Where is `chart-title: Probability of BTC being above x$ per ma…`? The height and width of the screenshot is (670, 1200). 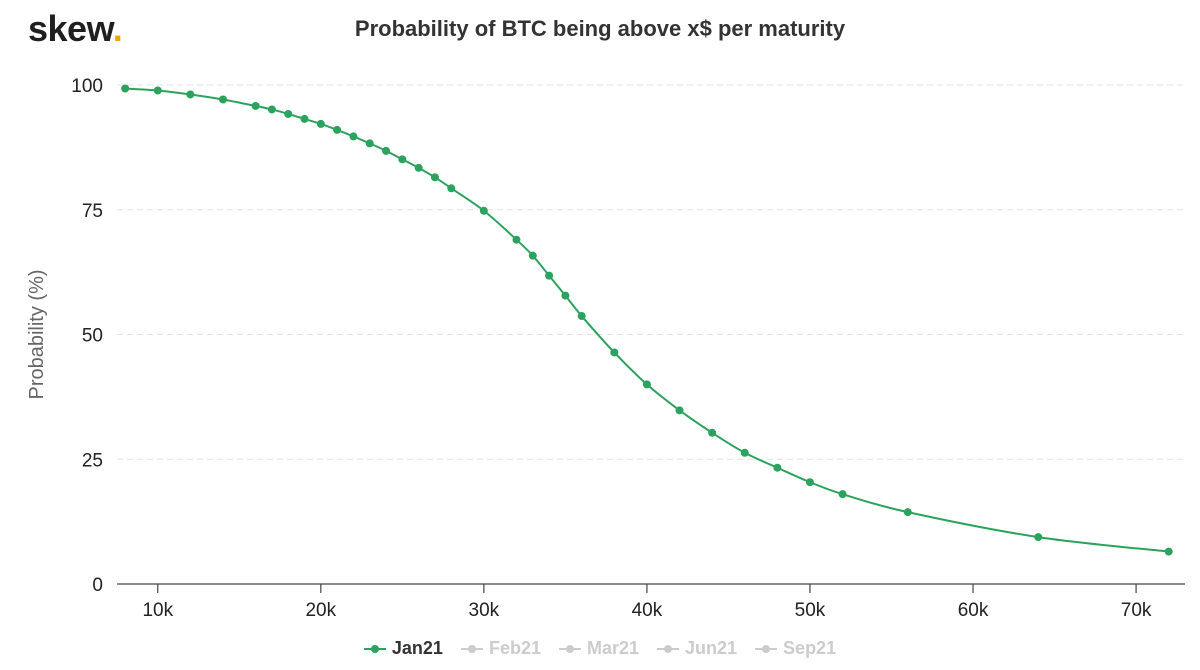
chart-title: Probability of BTC being above x$ per ma… is located at coordinates (600, 28).